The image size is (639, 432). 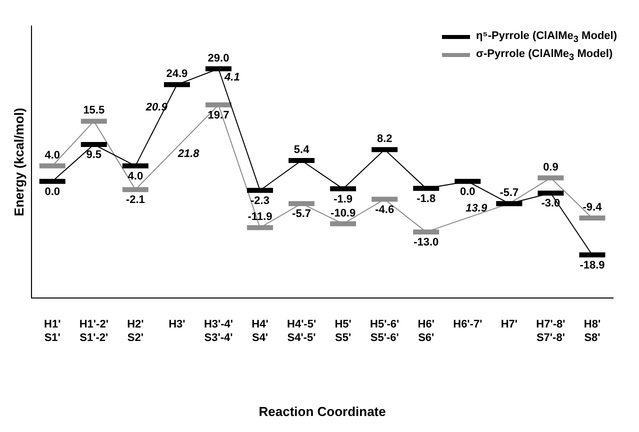 I want to click on x-tick-label: H6' S6', so click(x=426, y=331).